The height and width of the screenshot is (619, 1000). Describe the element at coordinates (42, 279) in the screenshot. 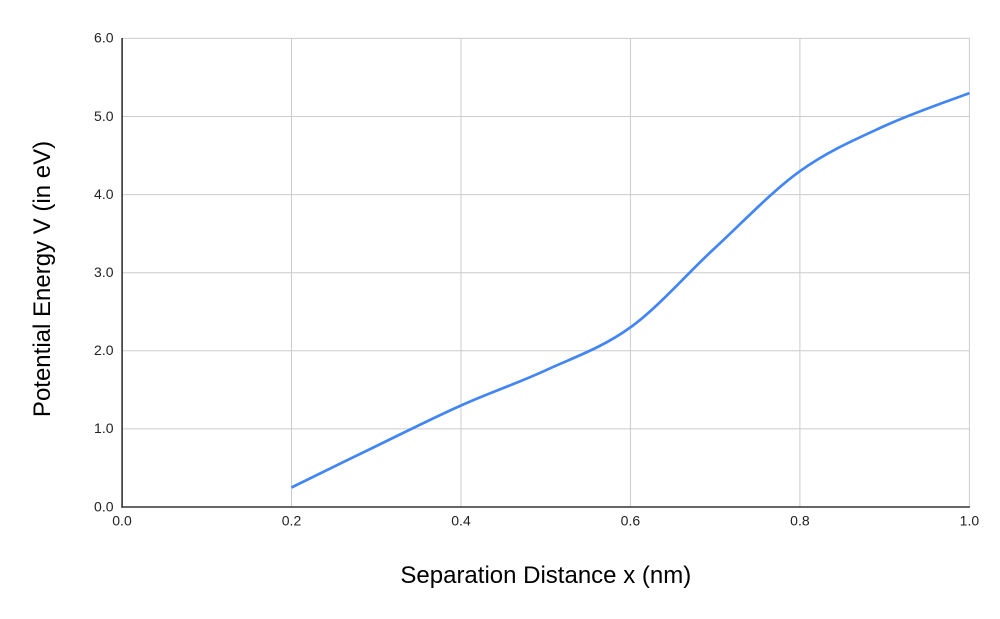

I see `svg-text: Potential Energy V (in eV)` at that location.